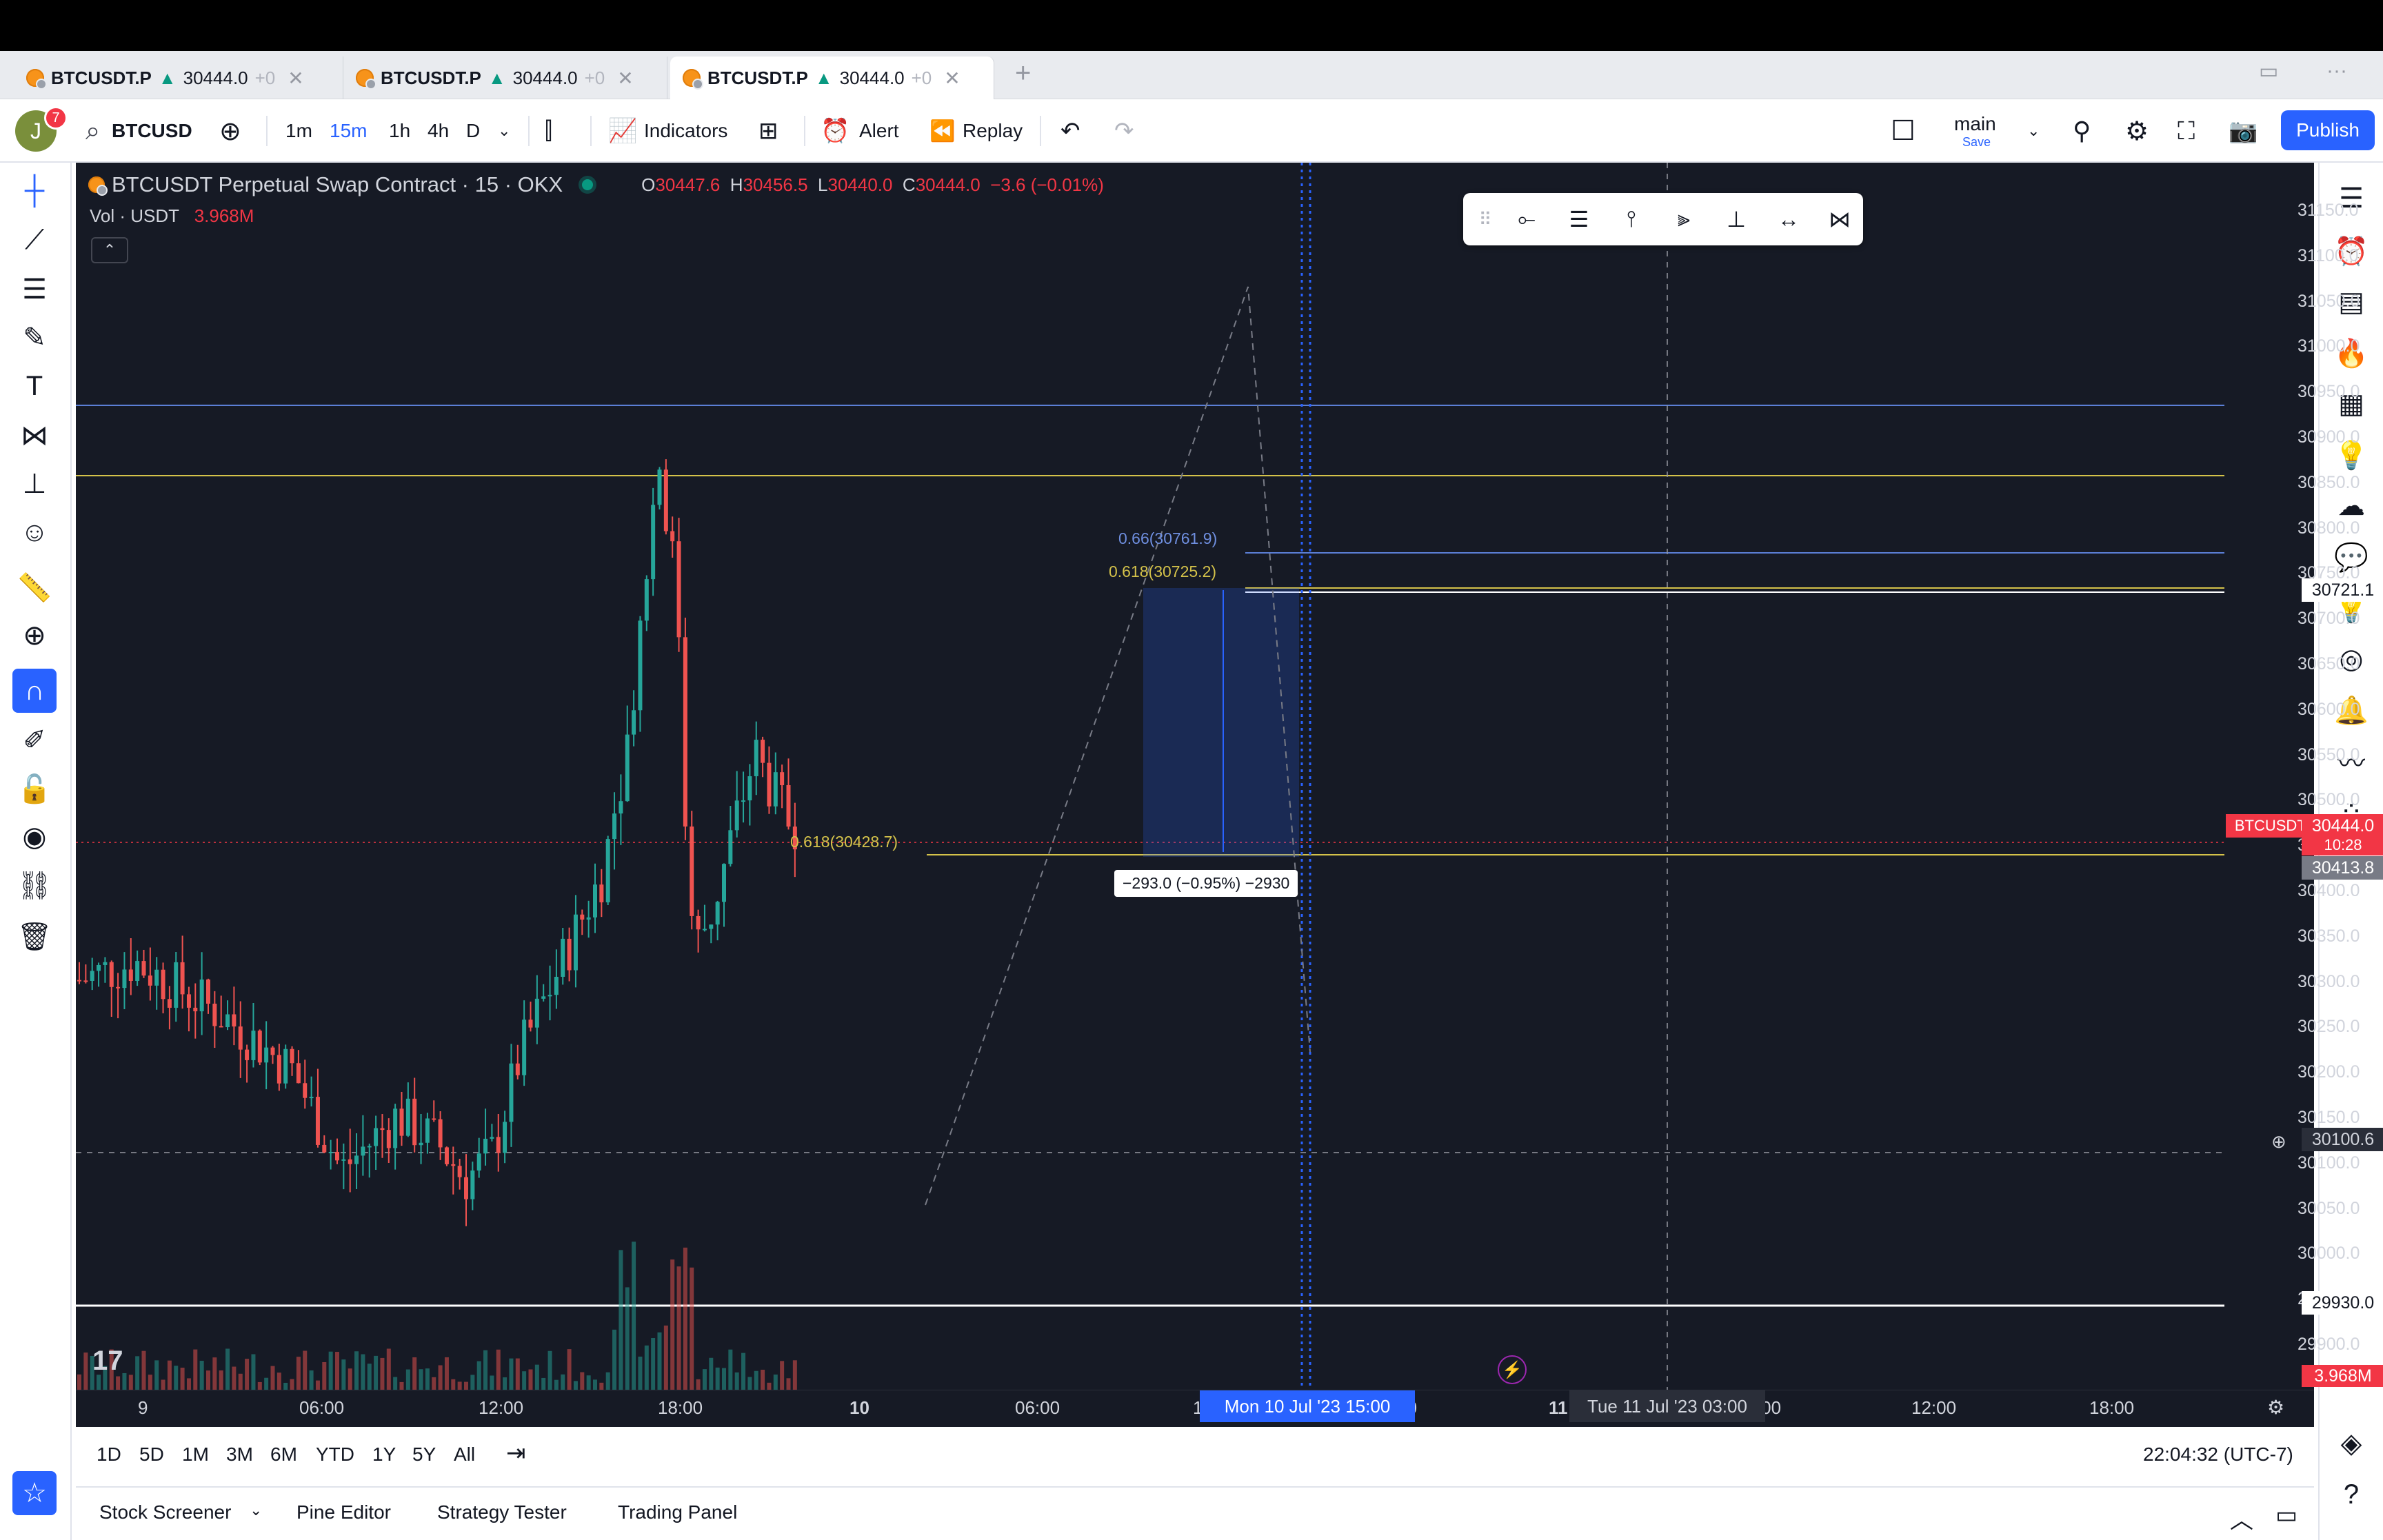  What do you see at coordinates (1789, 219) in the screenshot?
I see `date-range-icon: ↔` at bounding box center [1789, 219].